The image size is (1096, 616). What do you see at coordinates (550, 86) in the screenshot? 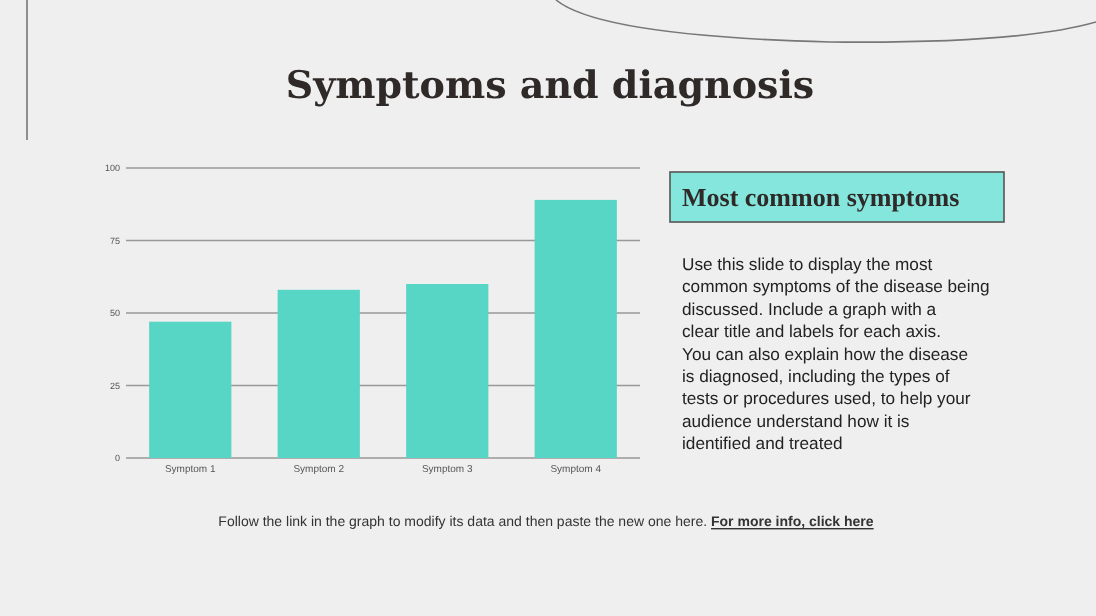
I see `chart-title: Symptoms and diagnosis` at bounding box center [550, 86].